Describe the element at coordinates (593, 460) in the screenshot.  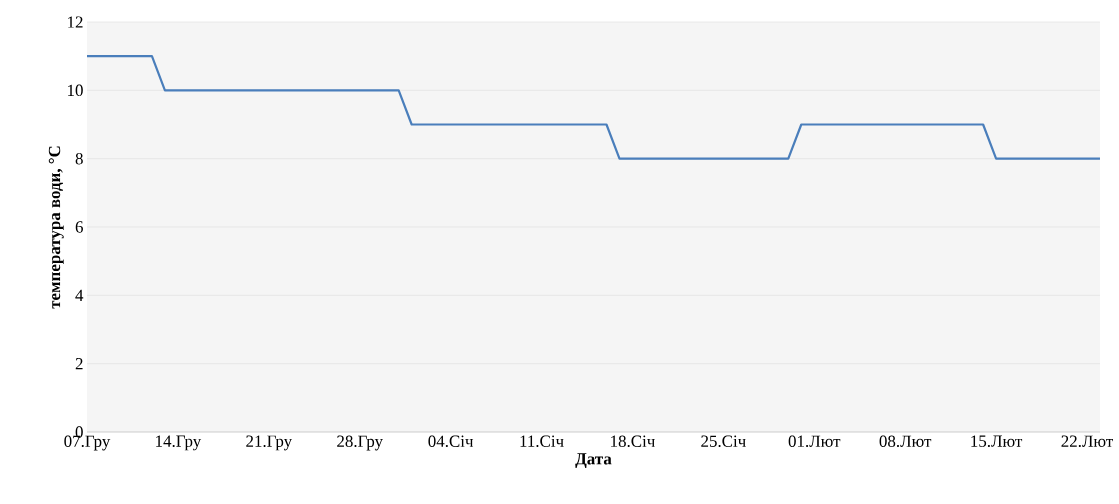
I see `x-axis-title: Дата` at that location.